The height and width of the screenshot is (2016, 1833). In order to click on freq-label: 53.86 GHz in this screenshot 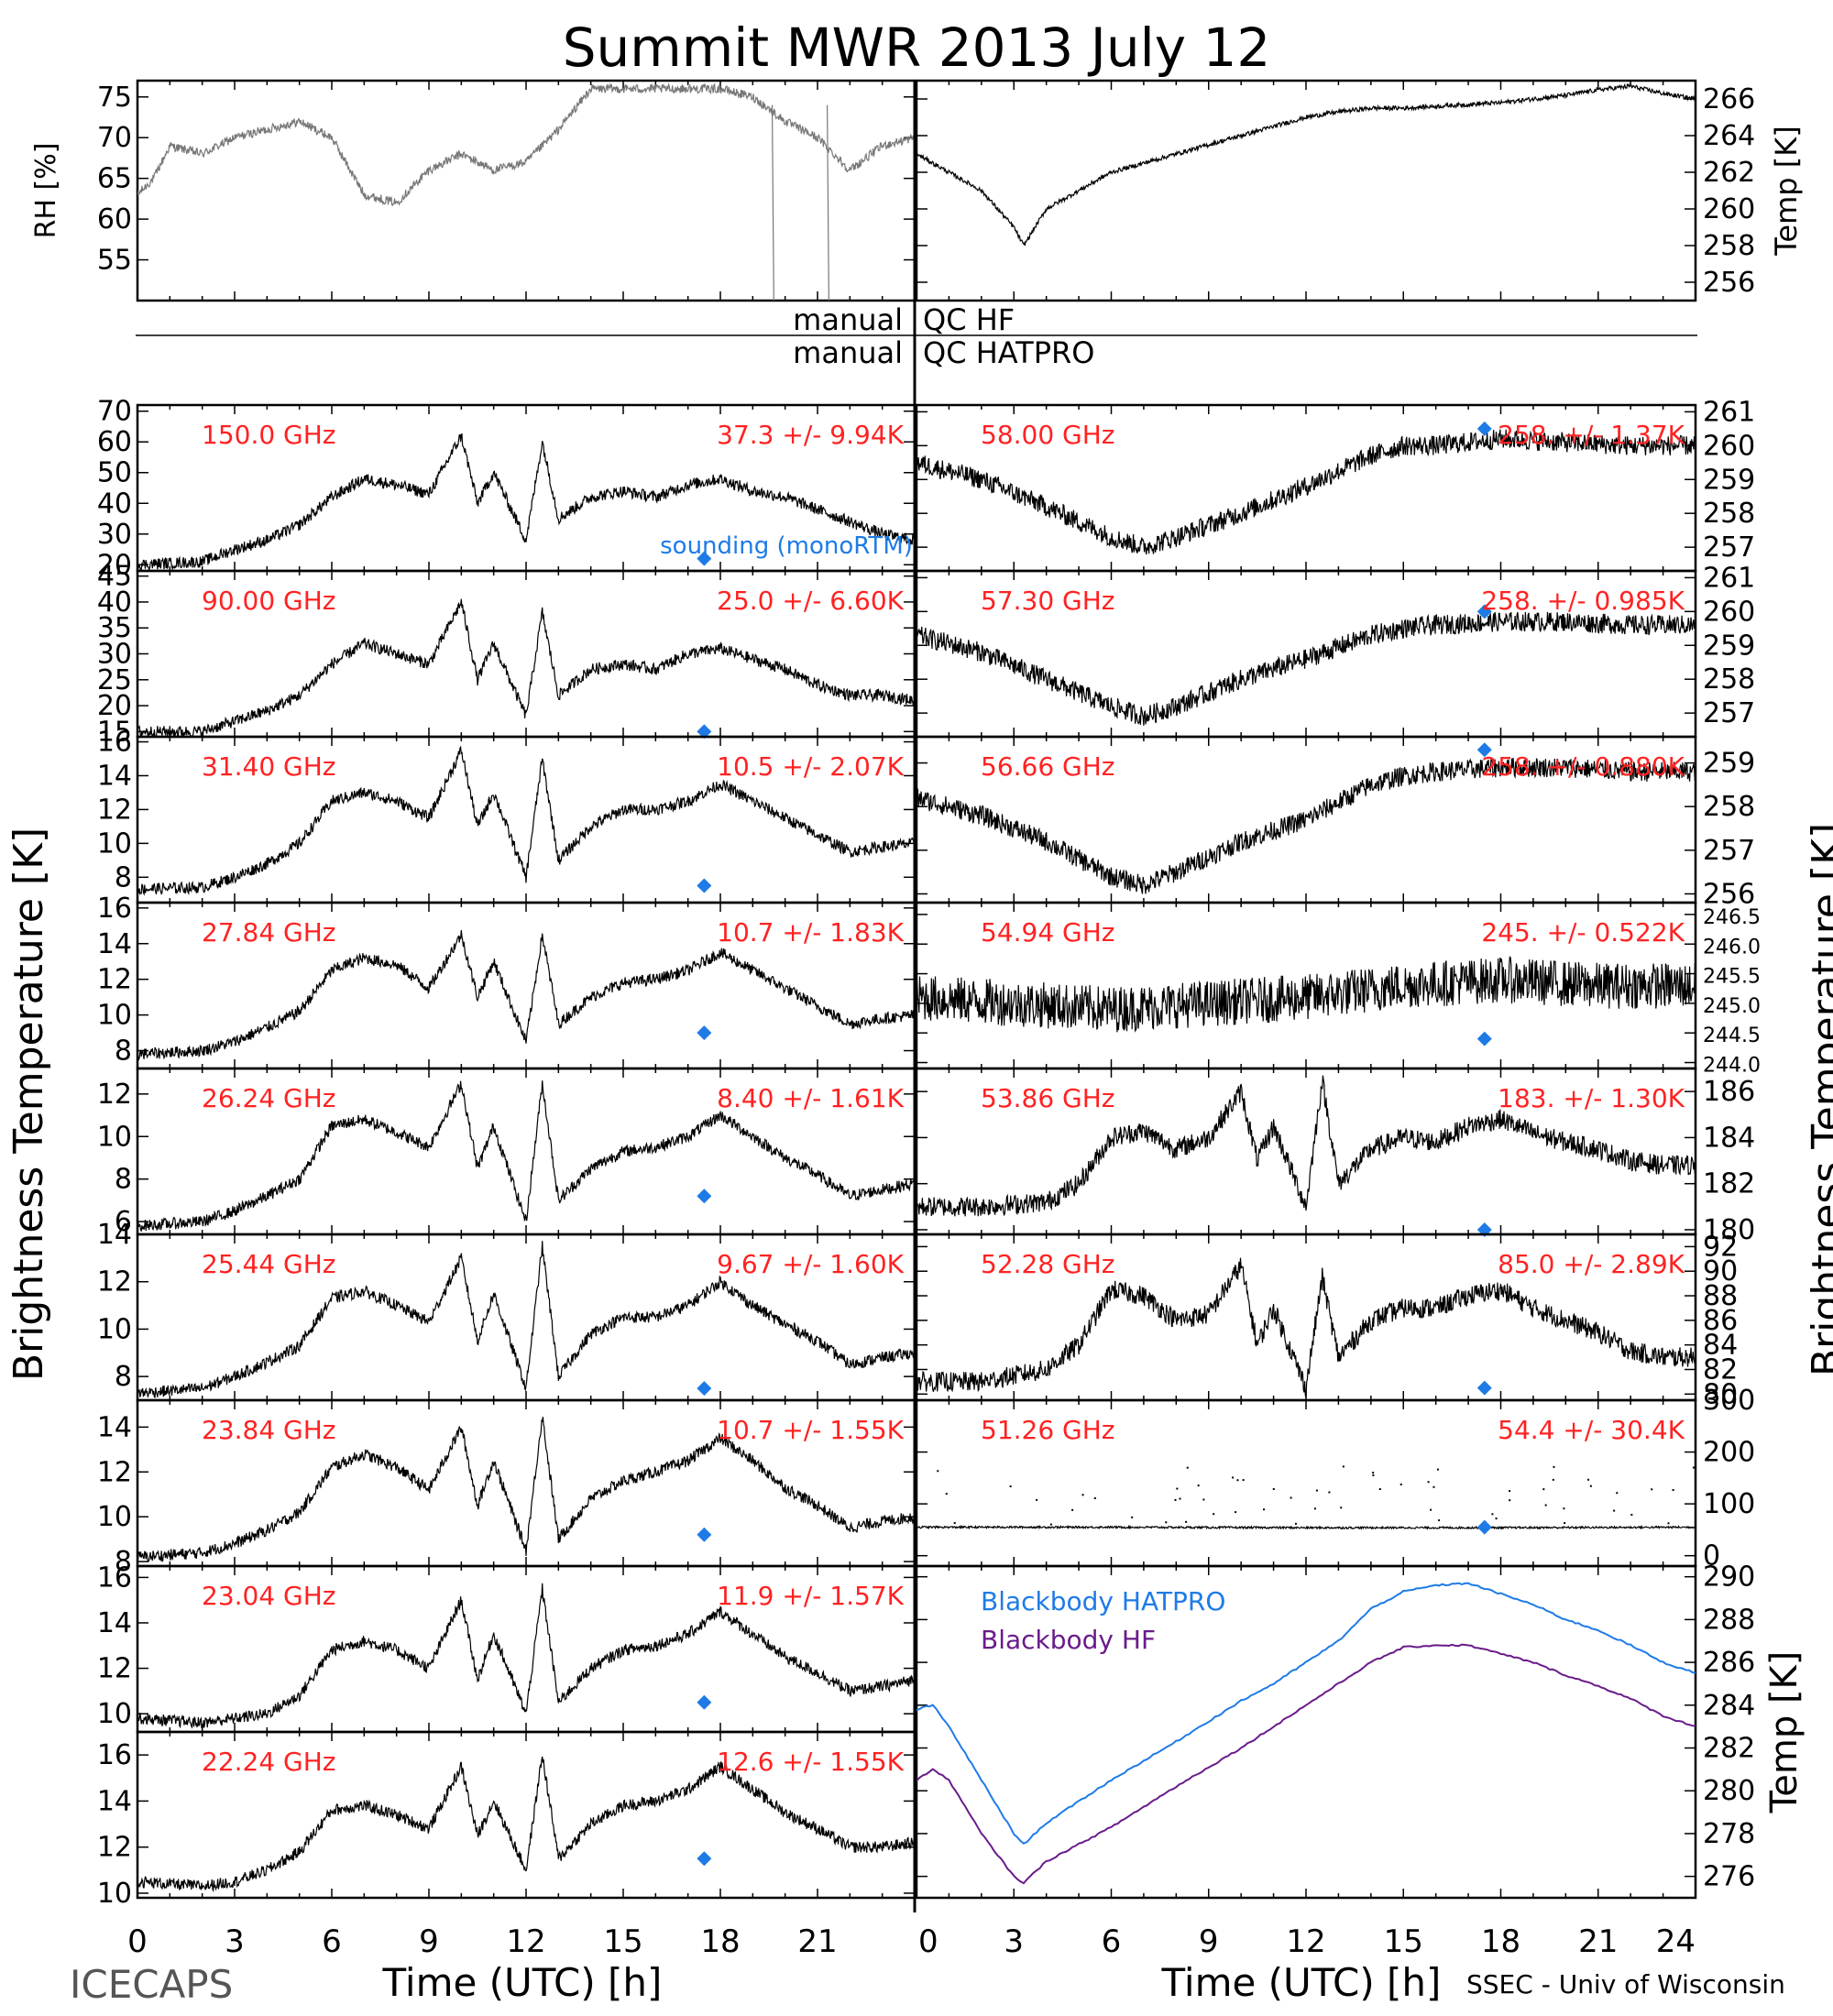, I will do `click(1048, 1098)`.